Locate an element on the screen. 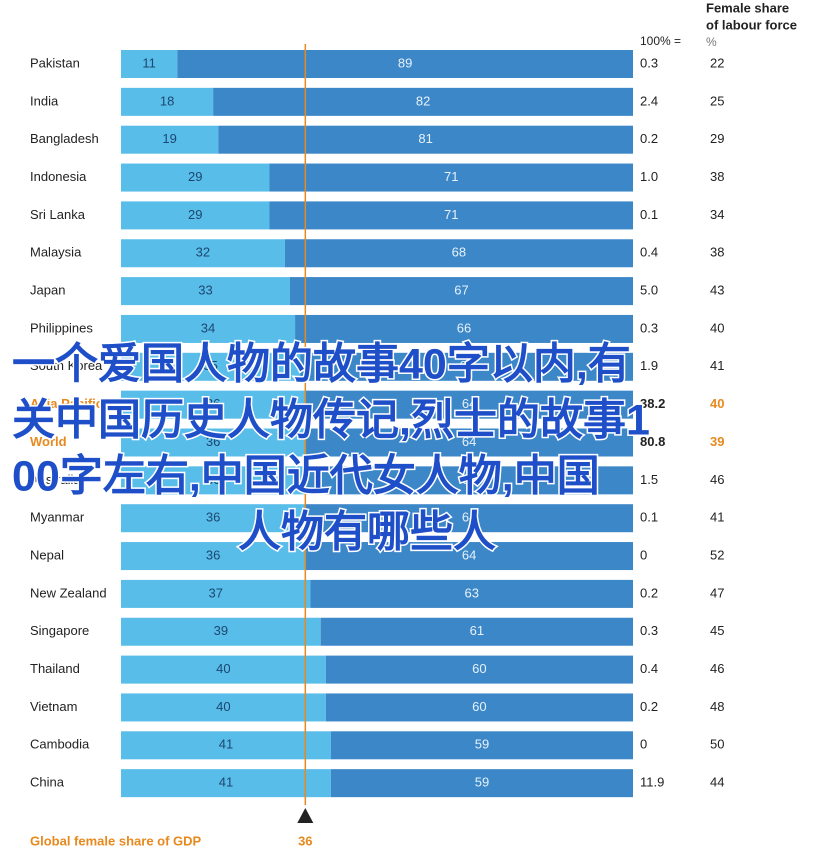 This screenshot has width=825, height=864. column-value: 1.0 is located at coordinates (649, 176).